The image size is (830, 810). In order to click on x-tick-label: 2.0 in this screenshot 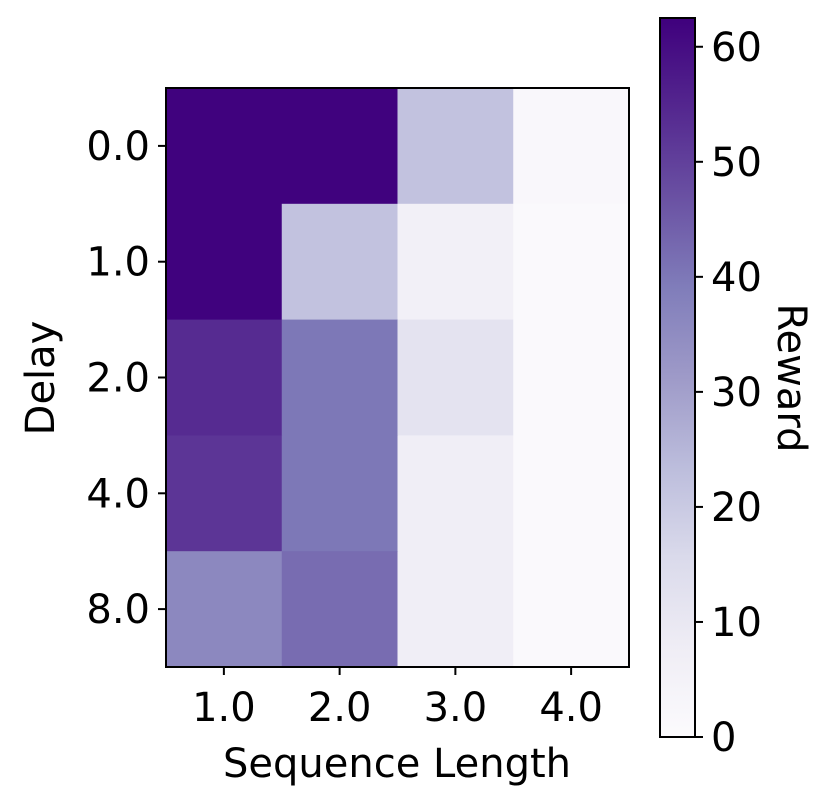, I will do `click(340, 708)`.